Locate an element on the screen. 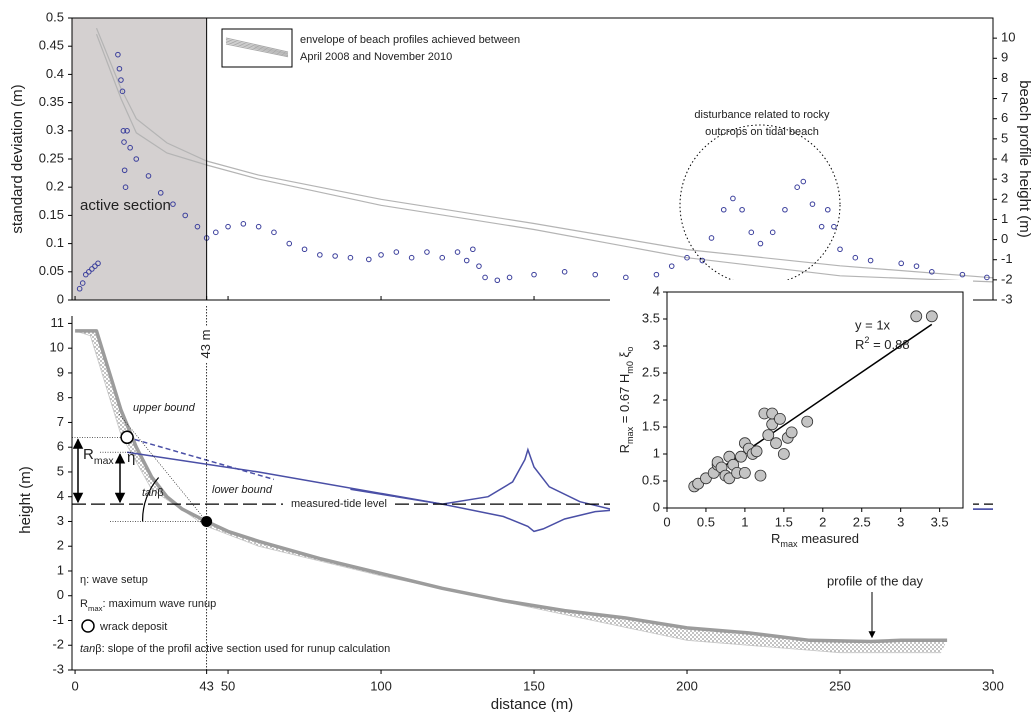  y-tick-label: -2 is located at coordinates (58, 644).